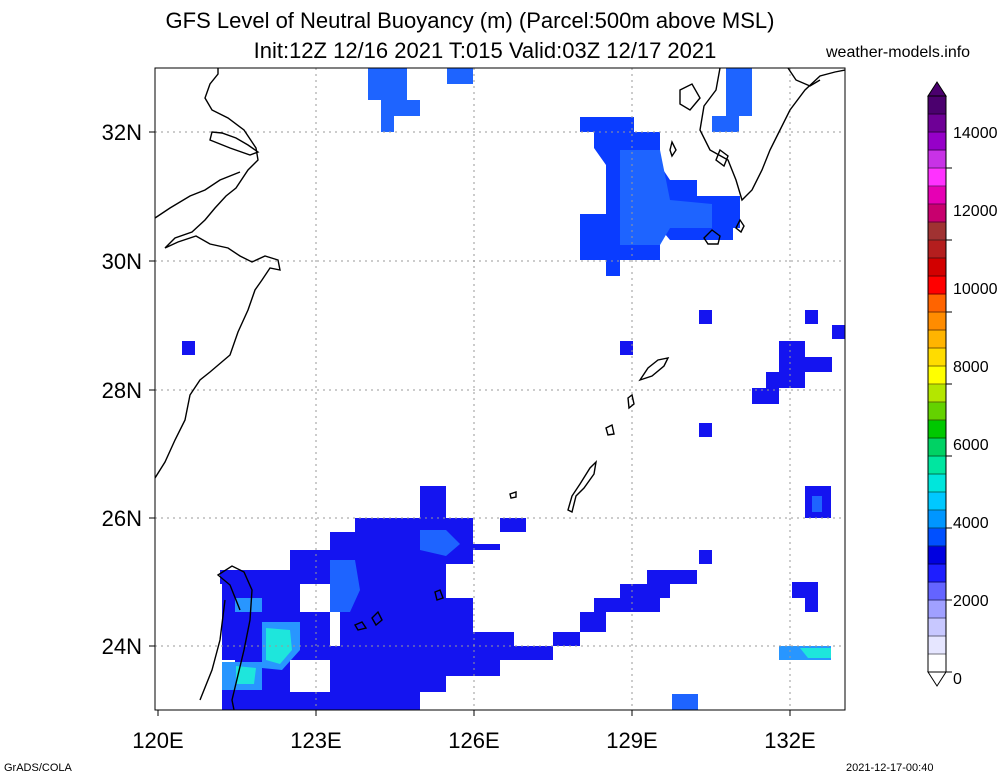 Image resolution: width=1000 pixels, height=779 pixels. Describe the element at coordinates (122, 518) in the screenshot. I see `lat-label: 26N` at that location.